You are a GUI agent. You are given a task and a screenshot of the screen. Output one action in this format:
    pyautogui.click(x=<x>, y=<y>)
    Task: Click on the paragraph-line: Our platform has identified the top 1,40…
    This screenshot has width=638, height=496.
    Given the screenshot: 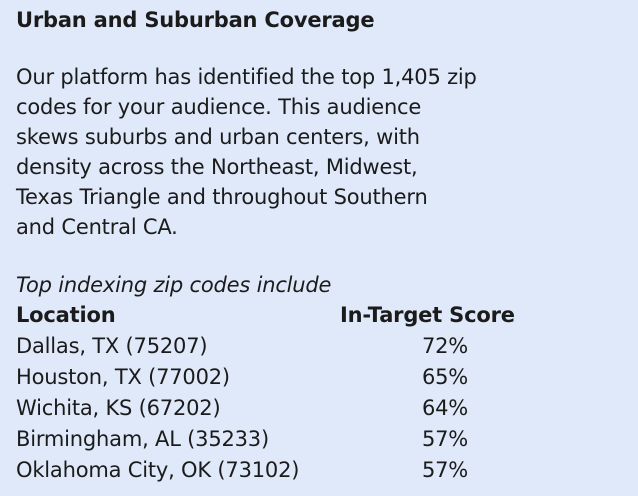 What is the action you would take?
    pyautogui.click(x=246, y=77)
    